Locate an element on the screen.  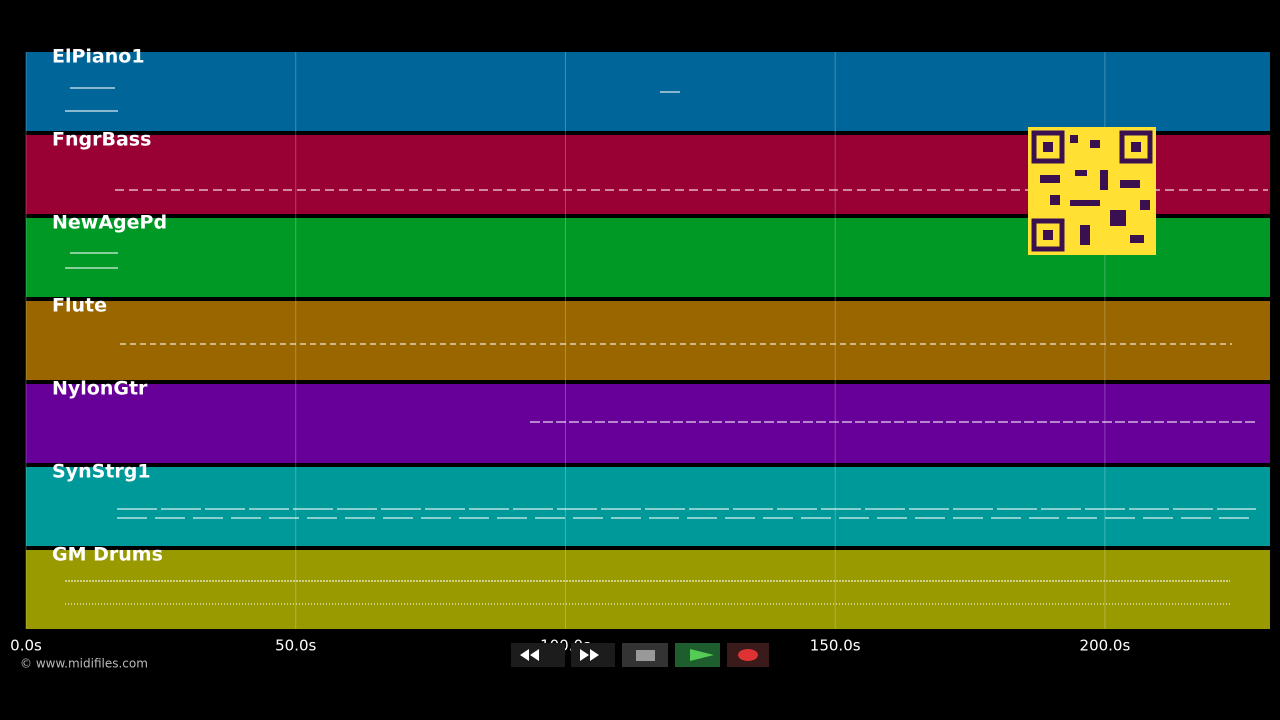
copyright: © www.midifiles.com is located at coordinates (84, 664).